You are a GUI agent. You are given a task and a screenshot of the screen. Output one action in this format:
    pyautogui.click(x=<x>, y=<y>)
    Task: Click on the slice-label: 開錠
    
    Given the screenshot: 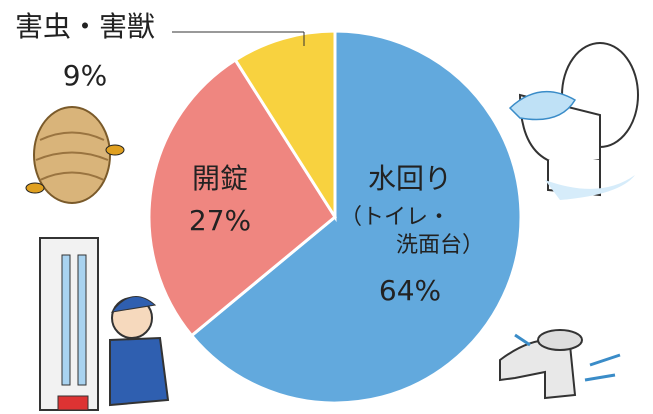 What is the action you would take?
    pyautogui.click(x=220, y=178)
    